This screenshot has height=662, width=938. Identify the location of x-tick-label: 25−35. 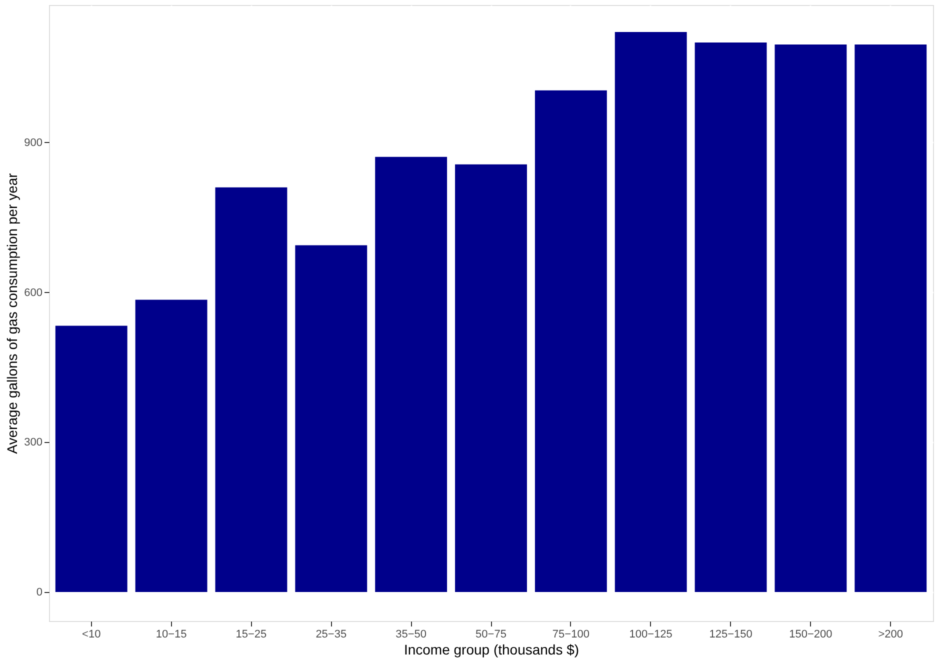
(331, 634).